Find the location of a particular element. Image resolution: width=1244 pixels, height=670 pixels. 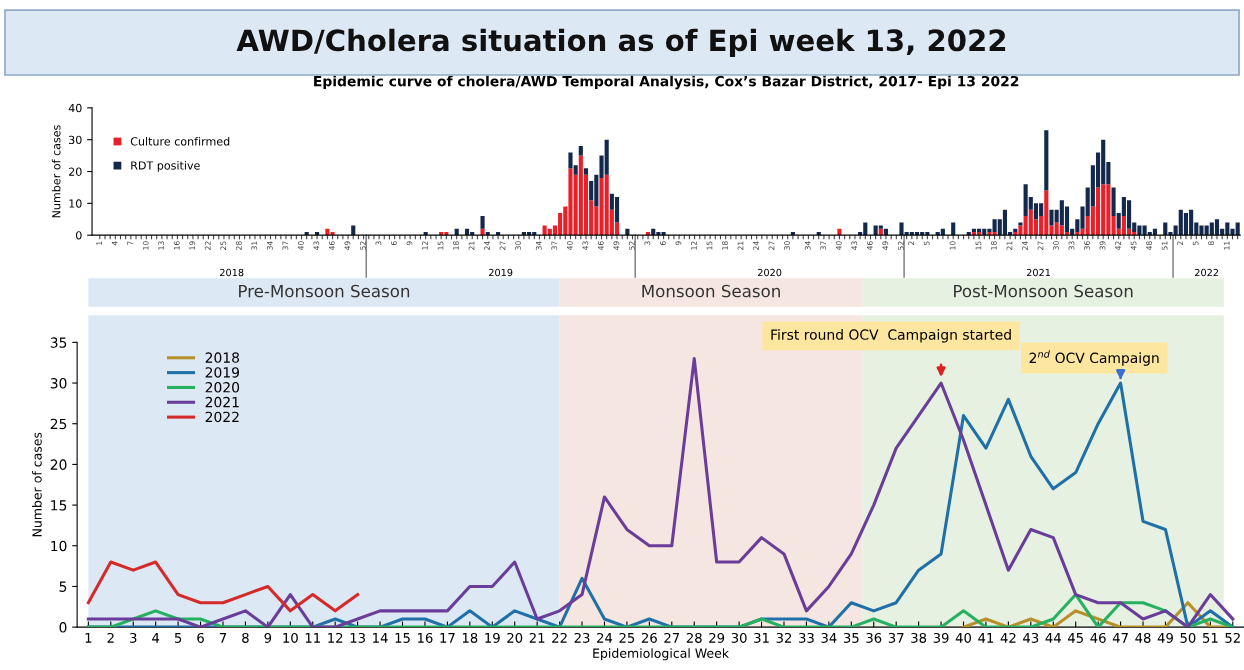

x-tick-label: 39 is located at coordinates (941, 637).